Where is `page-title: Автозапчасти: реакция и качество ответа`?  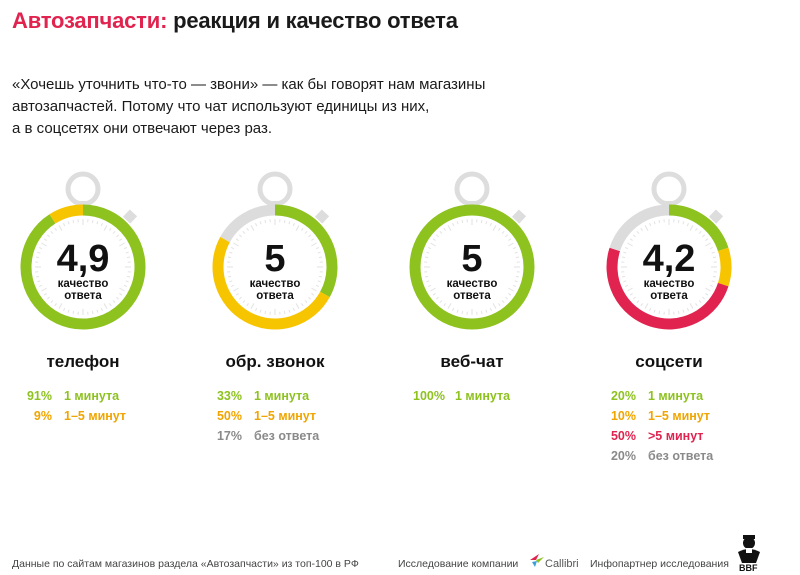 page-title: Автозапчасти: реакция и качество ответа is located at coordinates (235, 21).